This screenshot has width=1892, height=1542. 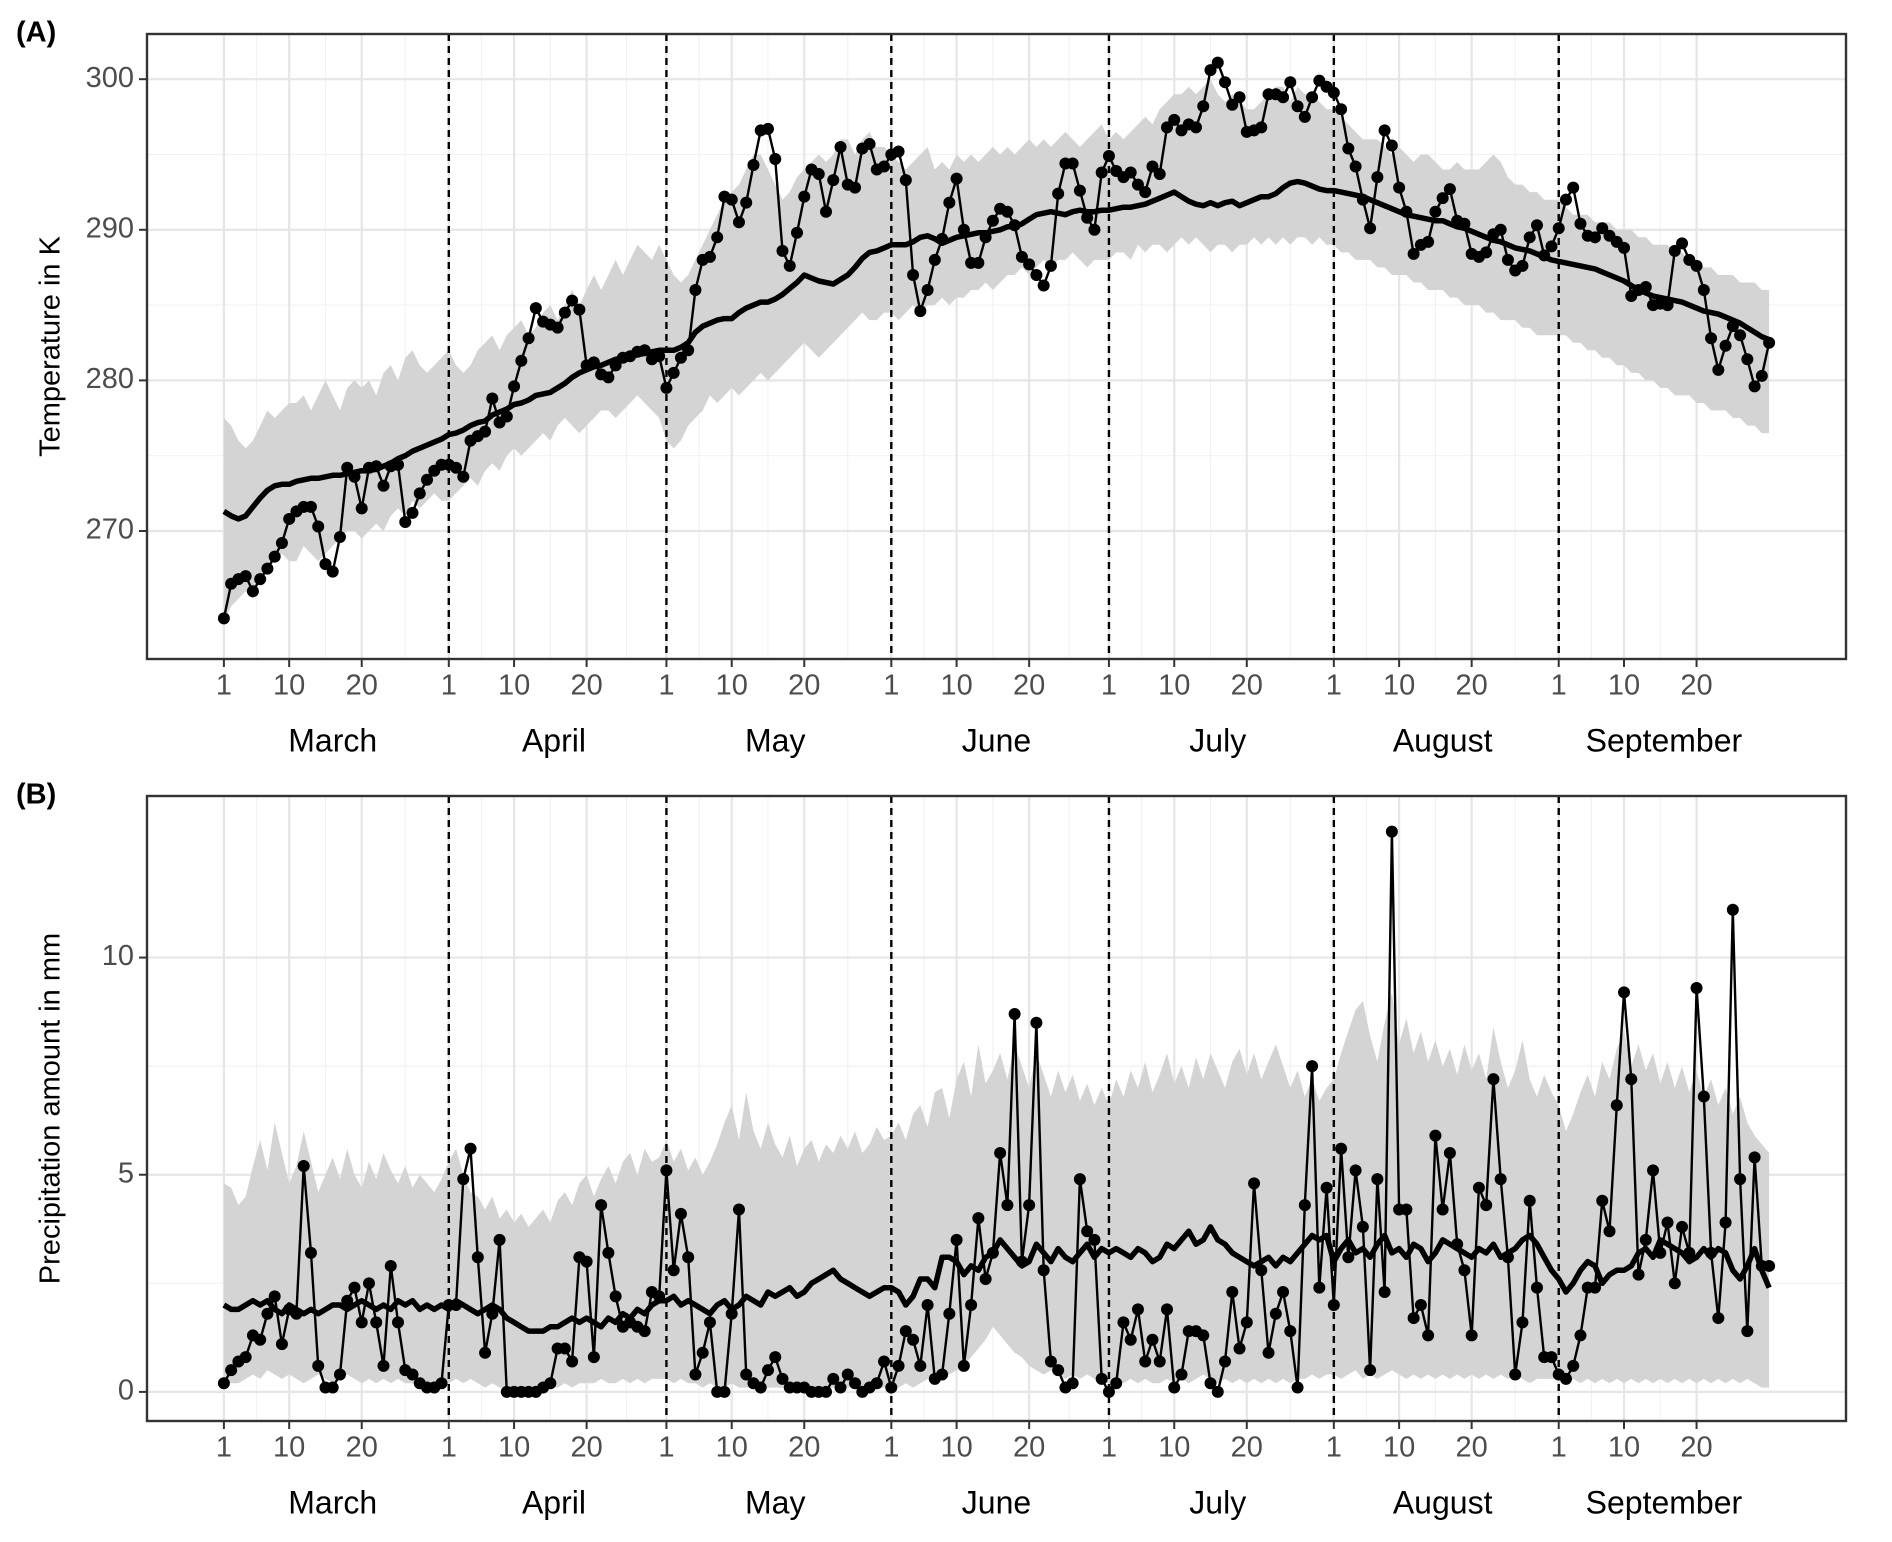 What do you see at coordinates (1443, 1502) in the screenshot?
I see `month-label: August` at bounding box center [1443, 1502].